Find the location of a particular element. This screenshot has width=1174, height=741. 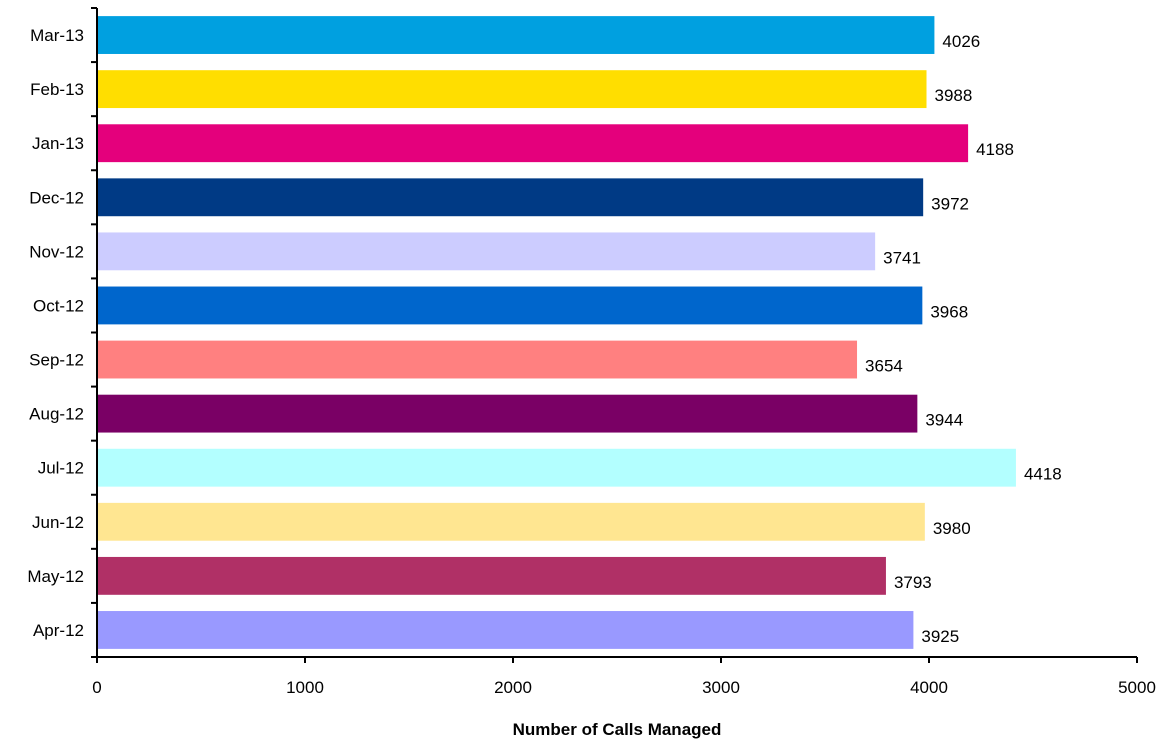

x-tick-label-2000: 2000 is located at coordinates (513, 687).